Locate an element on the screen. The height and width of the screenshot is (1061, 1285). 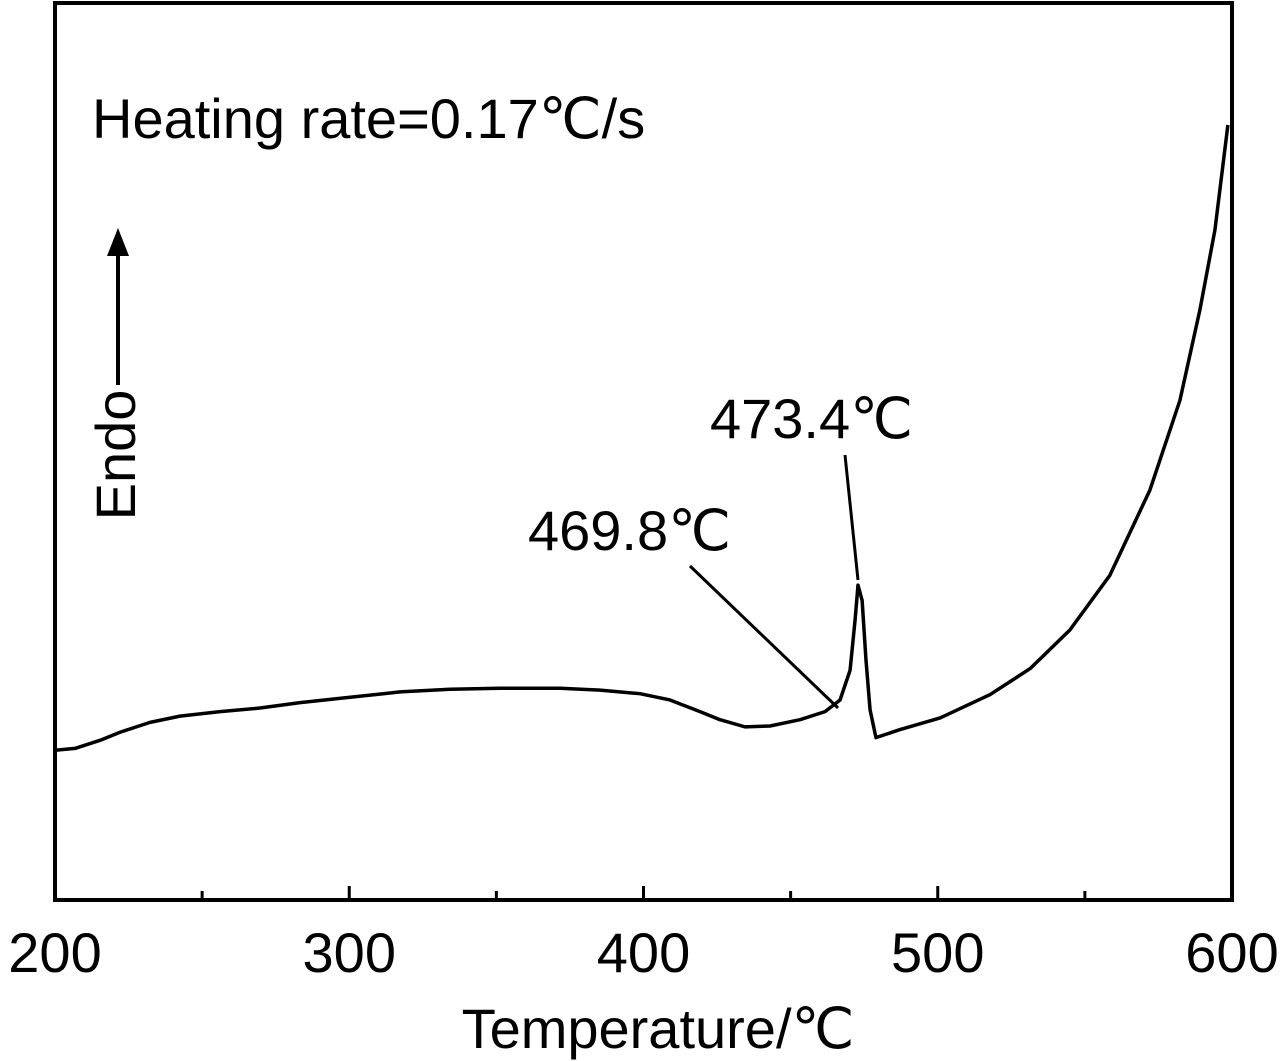
endo-arrowhead is located at coordinates (118, 242).